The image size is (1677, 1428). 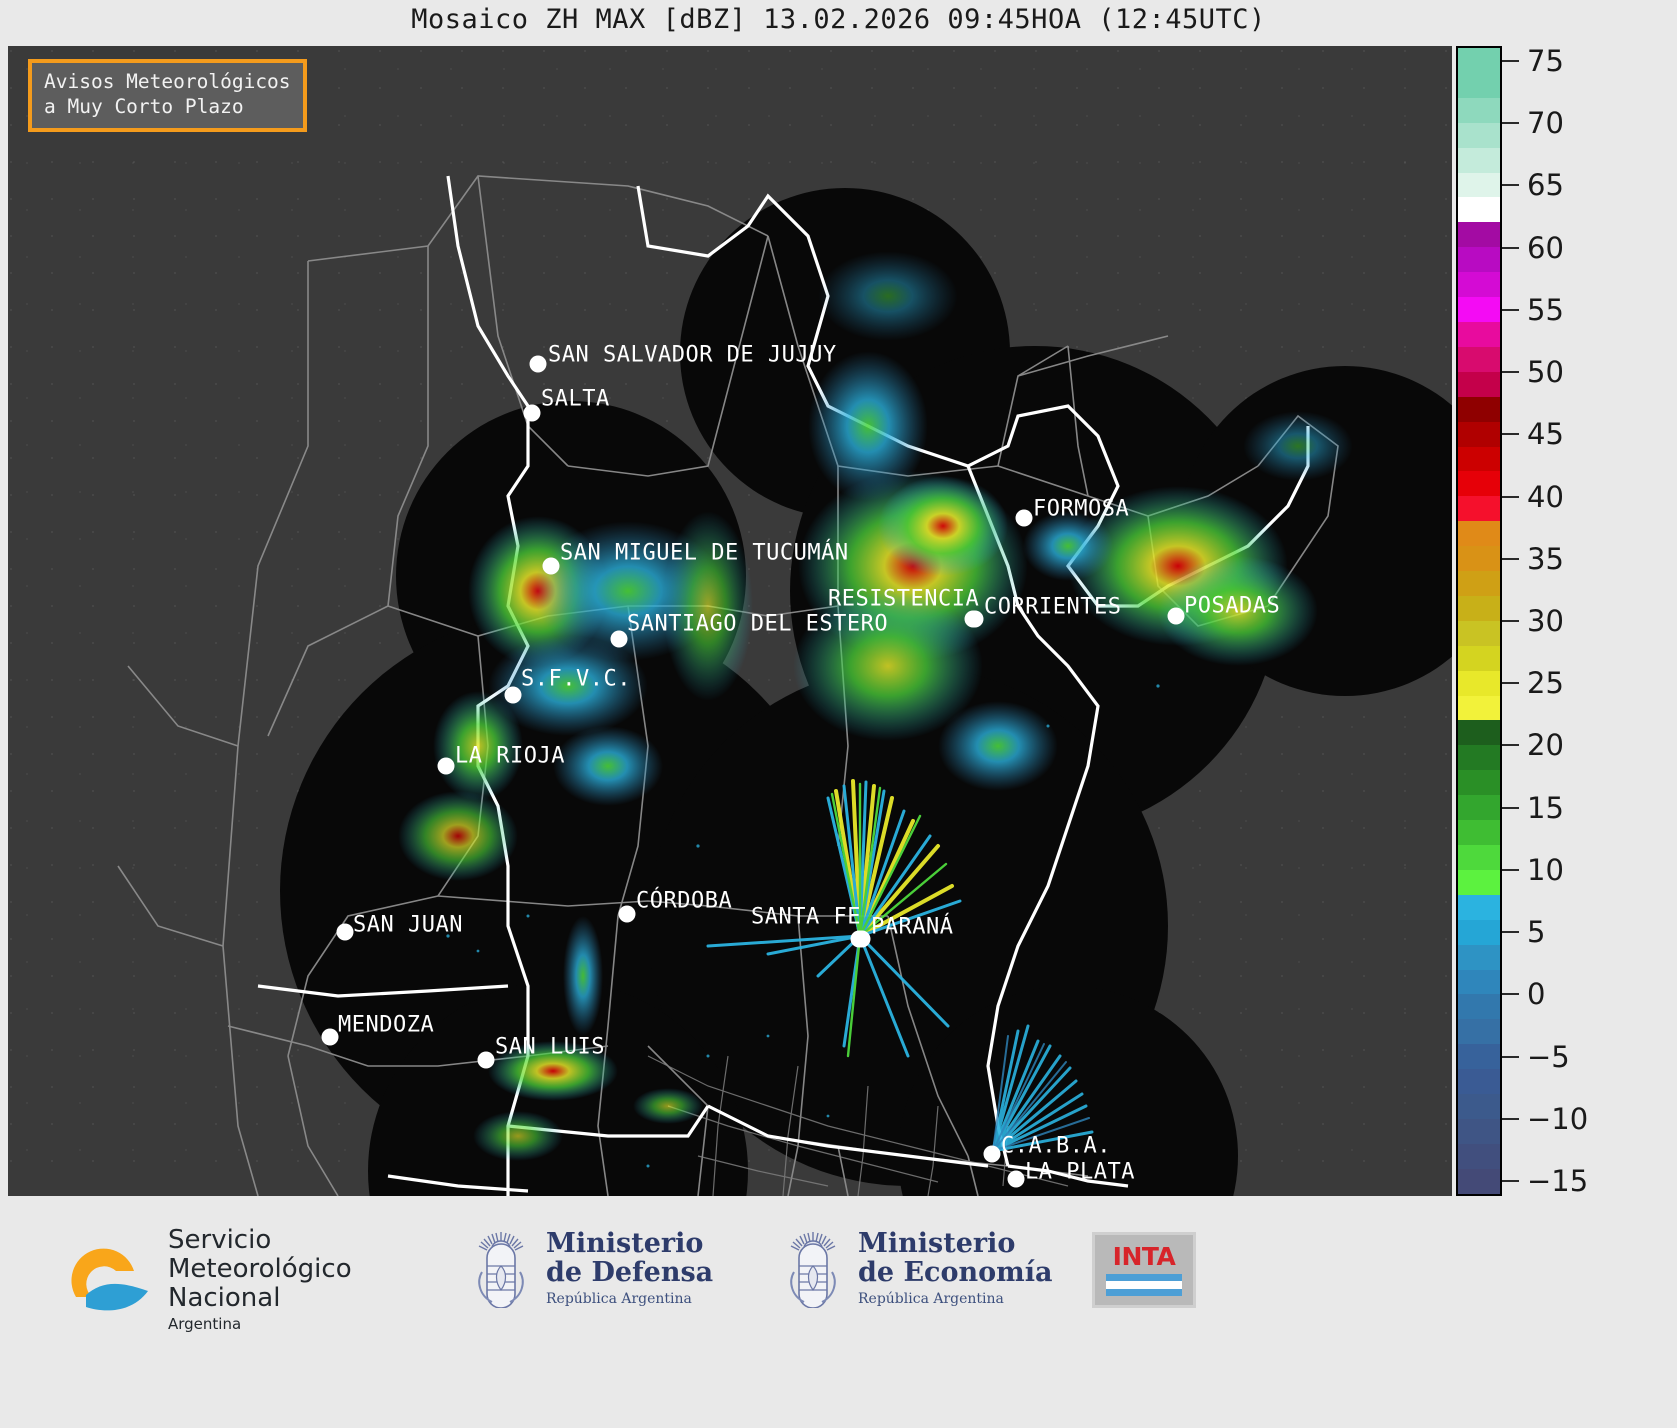 What do you see at coordinates (1523, 932) in the screenshot?
I see `colorbar-tick: 5` at bounding box center [1523, 932].